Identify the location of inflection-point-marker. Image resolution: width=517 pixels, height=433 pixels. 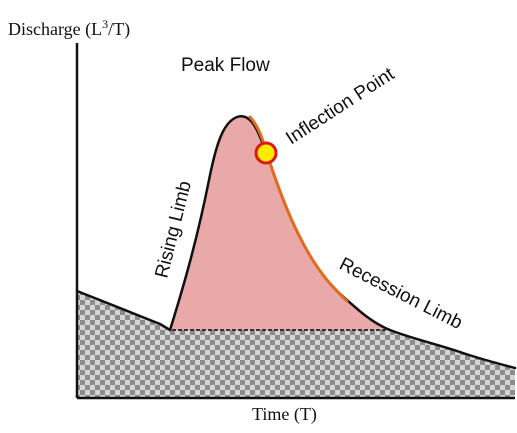
(266, 153).